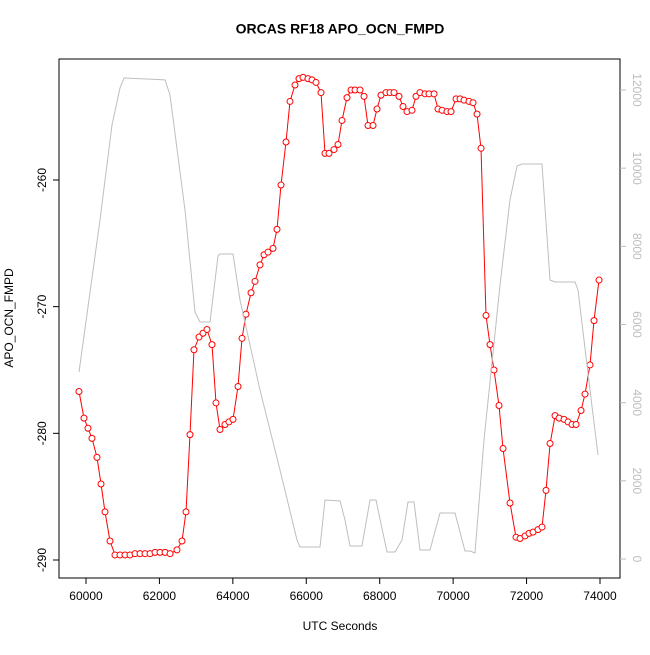 Image resolution: width=650 pixels, height=655 pixels. What do you see at coordinates (42, 306) in the screenshot?
I see `y-tick-label: -270` at bounding box center [42, 306].